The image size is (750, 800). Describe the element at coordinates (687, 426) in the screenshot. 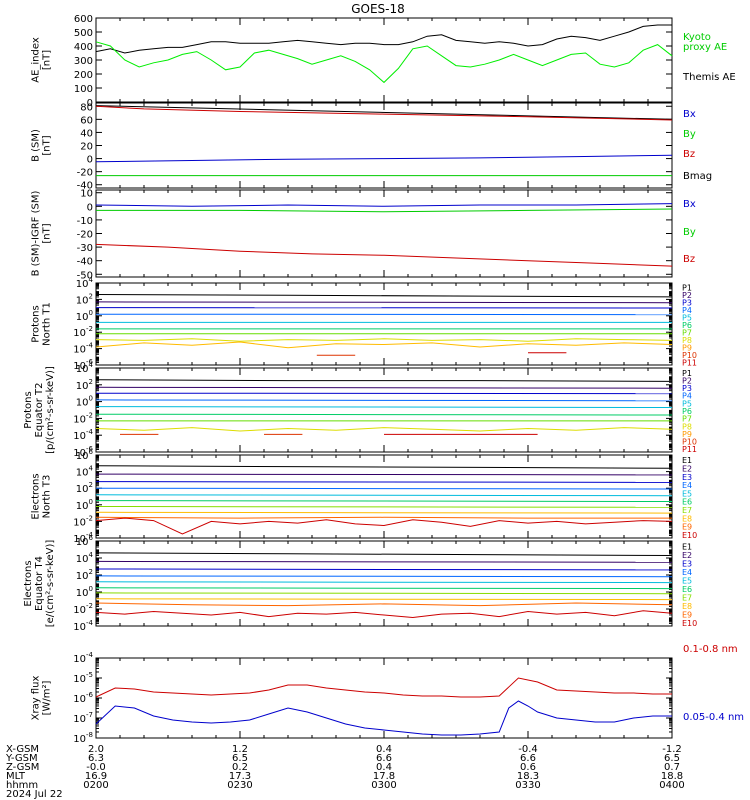

I see `legend-label: P8` at that location.